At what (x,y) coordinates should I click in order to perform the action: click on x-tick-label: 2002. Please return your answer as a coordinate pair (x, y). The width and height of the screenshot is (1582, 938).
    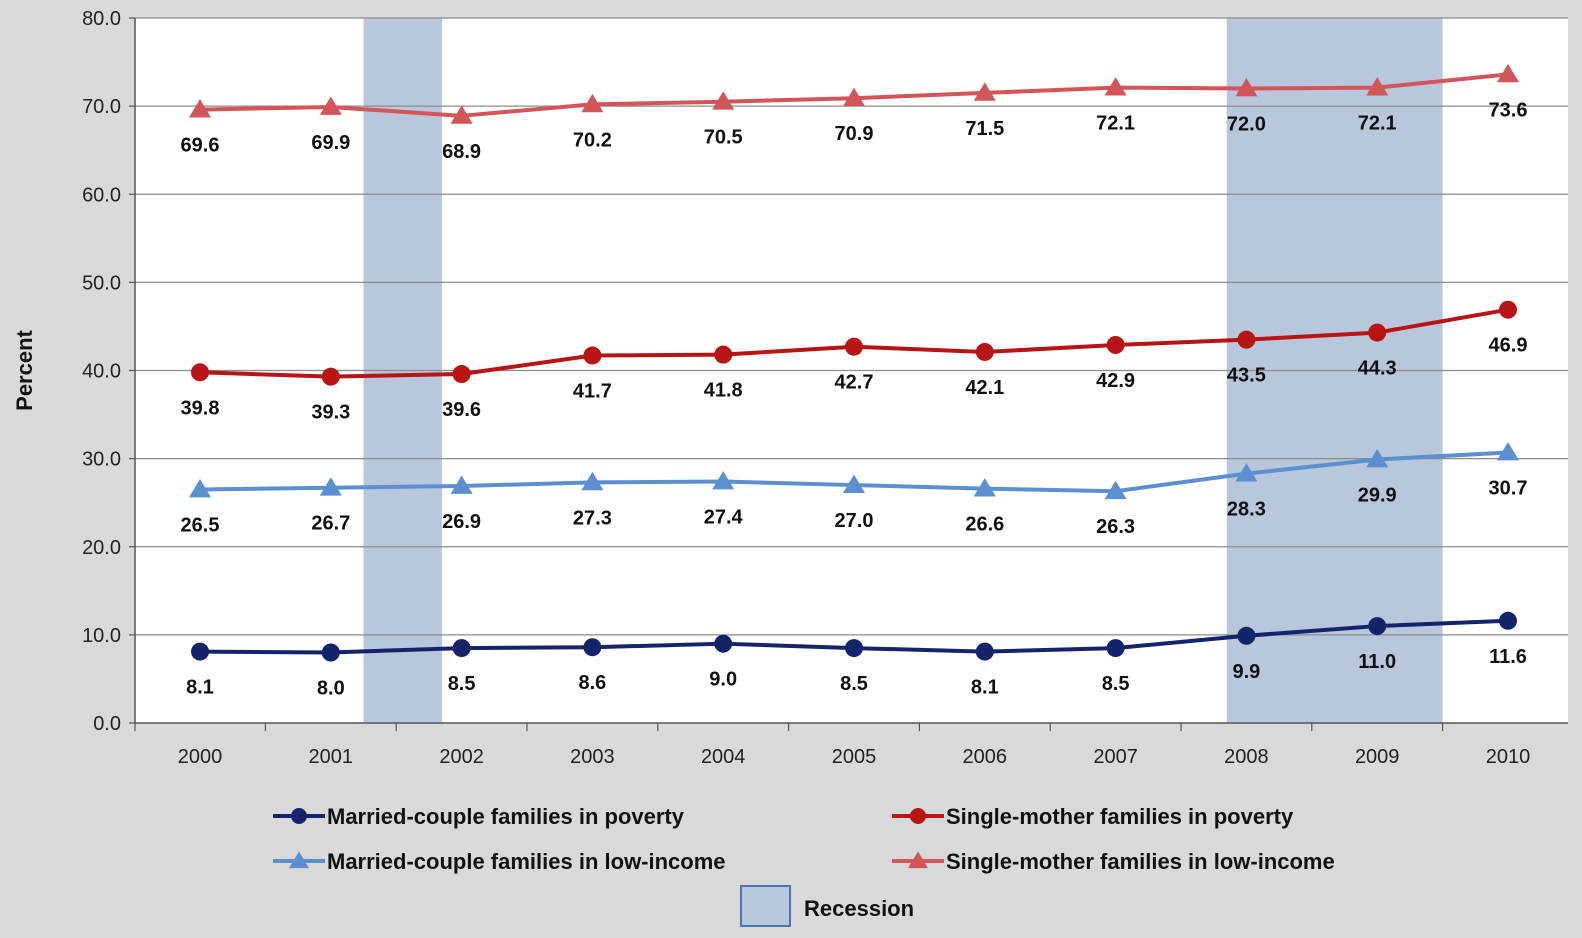
    Looking at the image, I should click on (461, 757).